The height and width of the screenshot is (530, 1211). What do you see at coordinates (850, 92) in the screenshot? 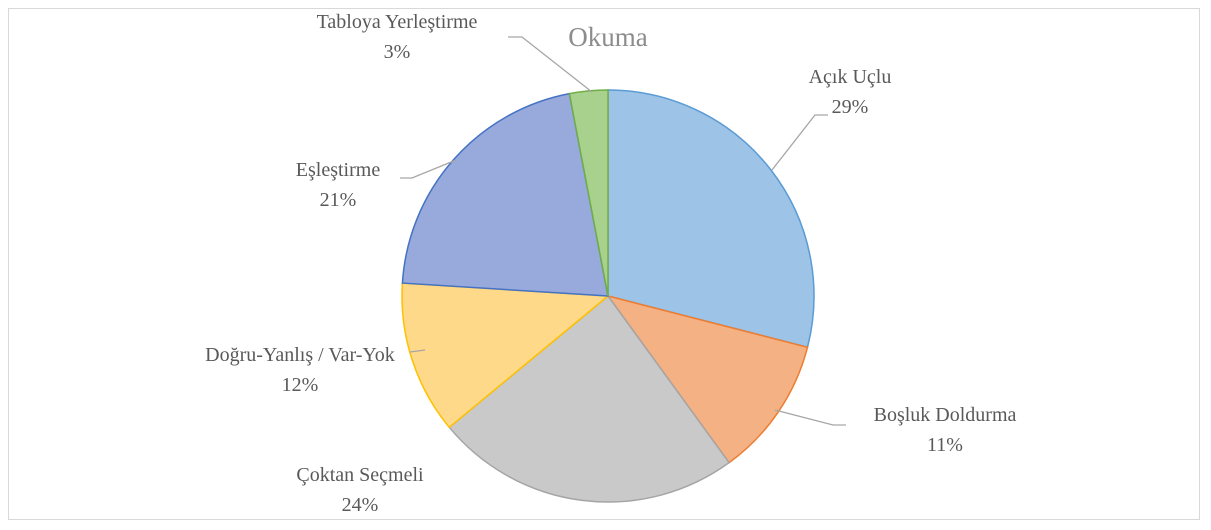
I see `data-label: Açık Uçlu 29%` at bounding box center [850, 92].